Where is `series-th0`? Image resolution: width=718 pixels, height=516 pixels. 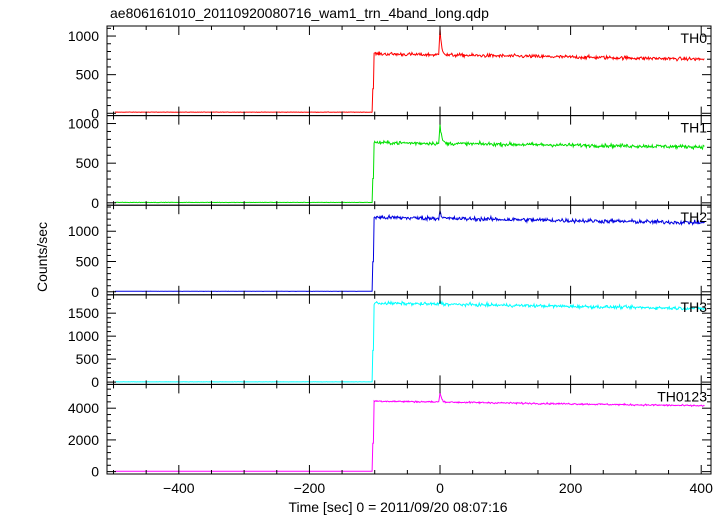
series-th0 is located at coordinates (409, 70).